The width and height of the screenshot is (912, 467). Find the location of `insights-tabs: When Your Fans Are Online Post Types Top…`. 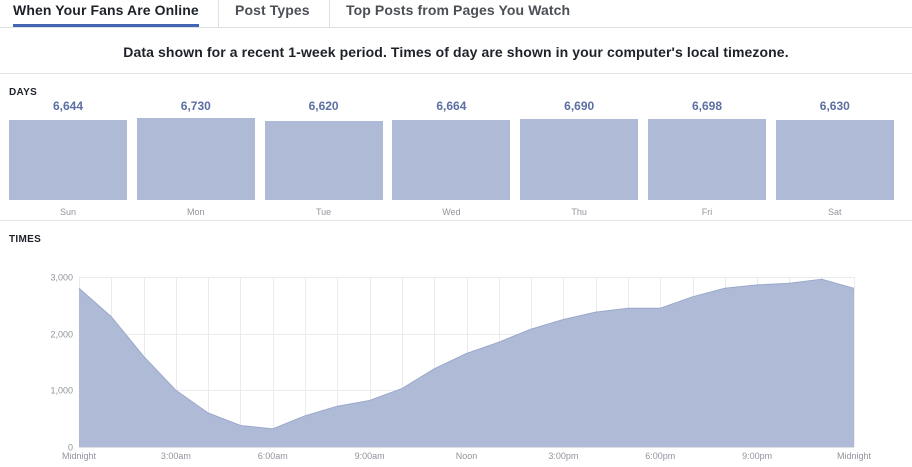

insights-tabs: When Your Fans Are Online Post Types Top… is located at coordinates (456, 14).